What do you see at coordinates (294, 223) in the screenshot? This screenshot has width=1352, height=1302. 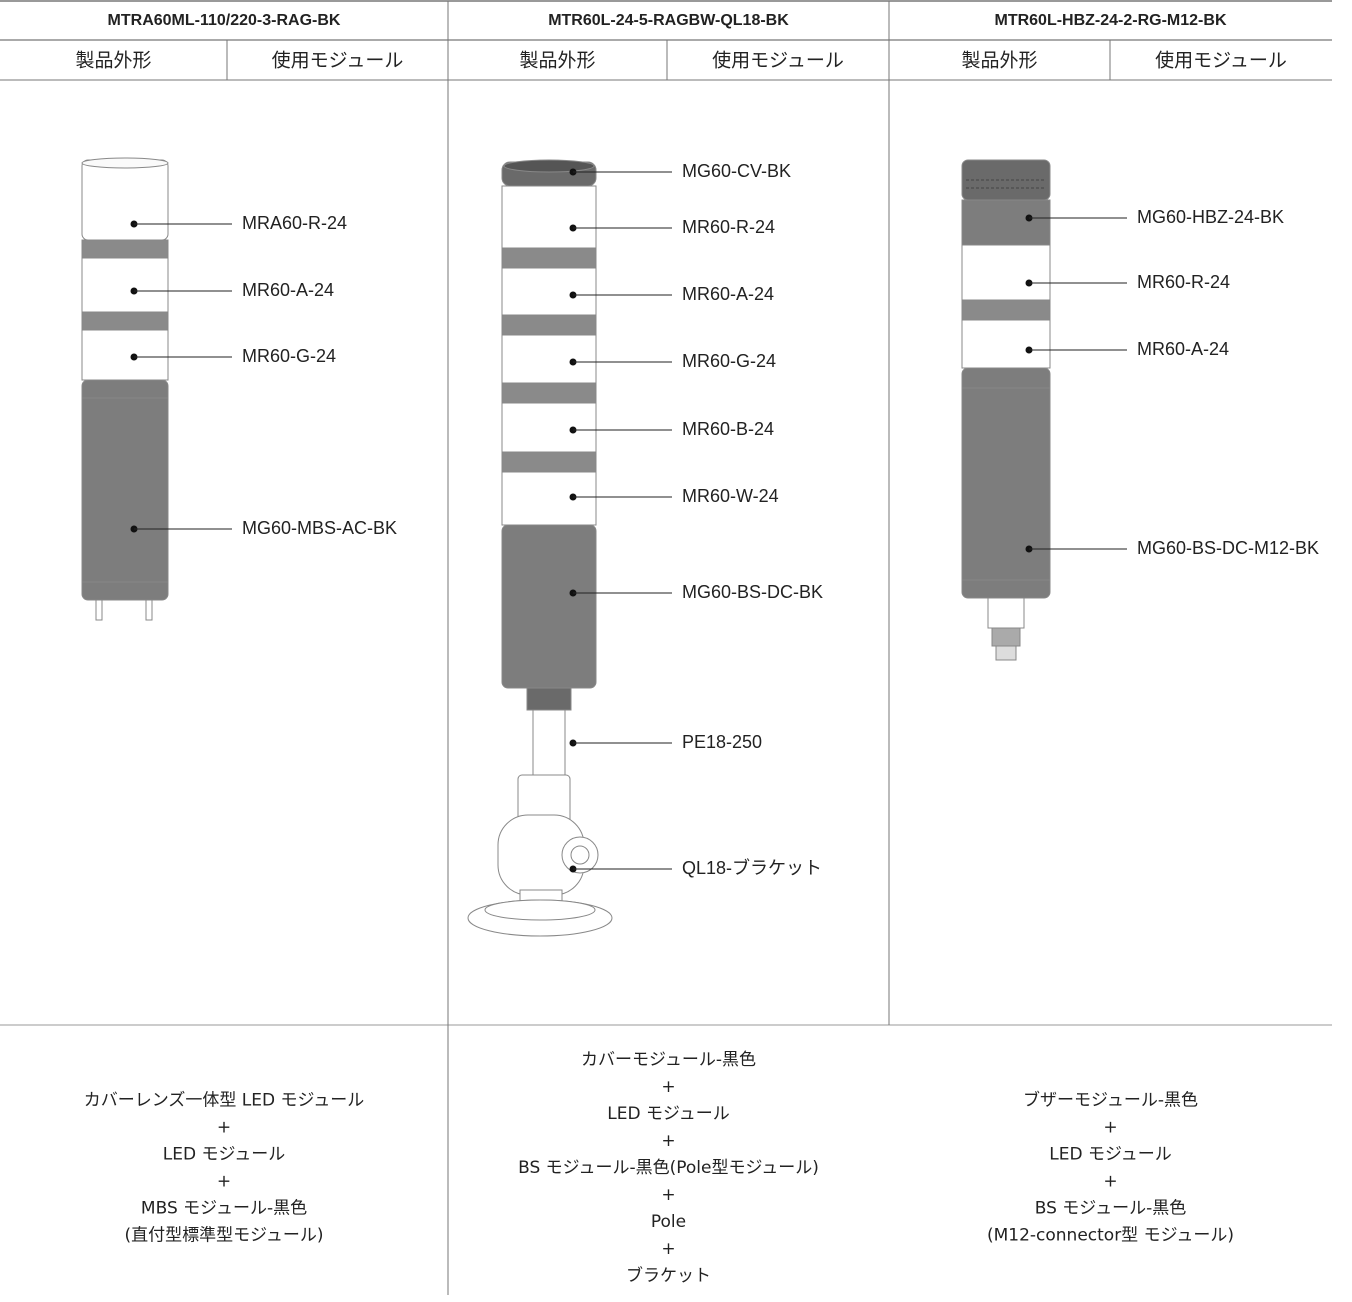 I see `module-label: MRA60-R-24` at bounding box center [294, 223].